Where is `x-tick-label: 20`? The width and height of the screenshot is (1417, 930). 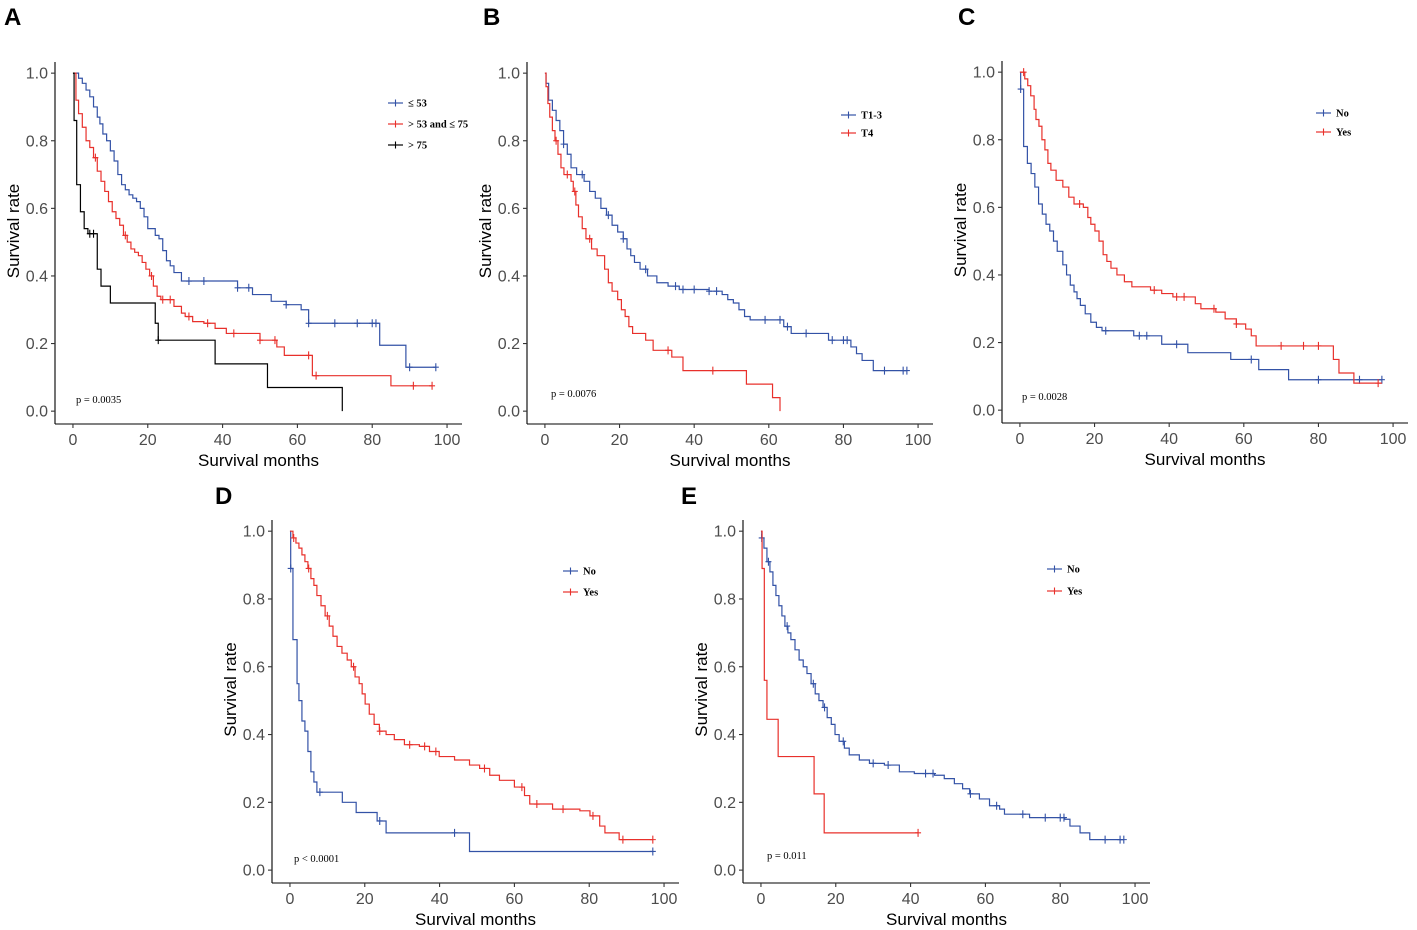 x-tick-label: 20 is located at coordinates (1095, 439).